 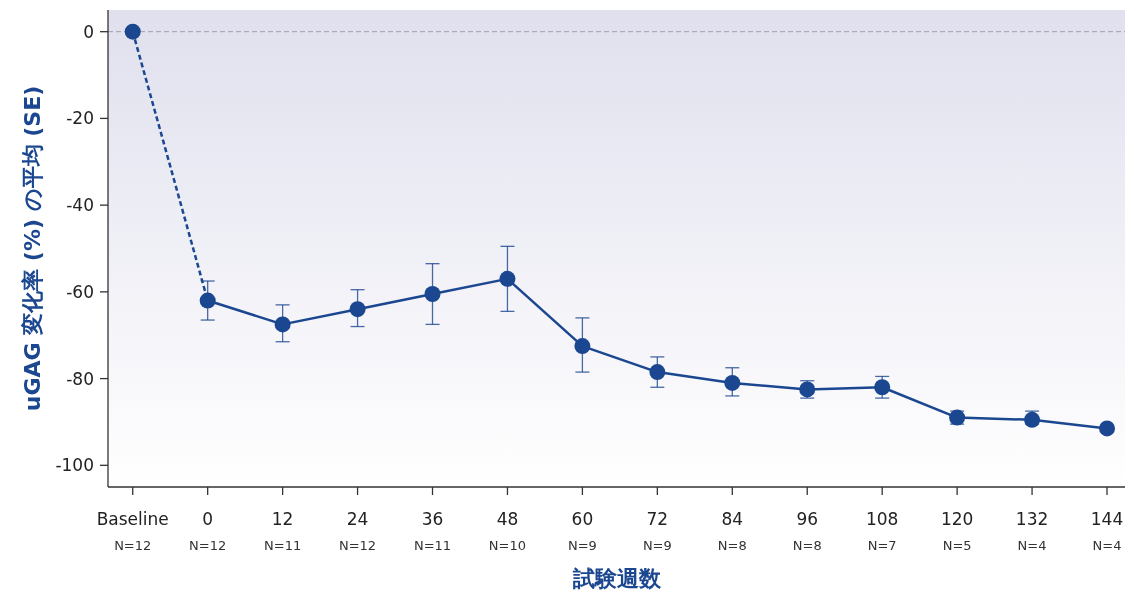 I want to click on x-tick-label: 144, so click(x=1107, y=519).